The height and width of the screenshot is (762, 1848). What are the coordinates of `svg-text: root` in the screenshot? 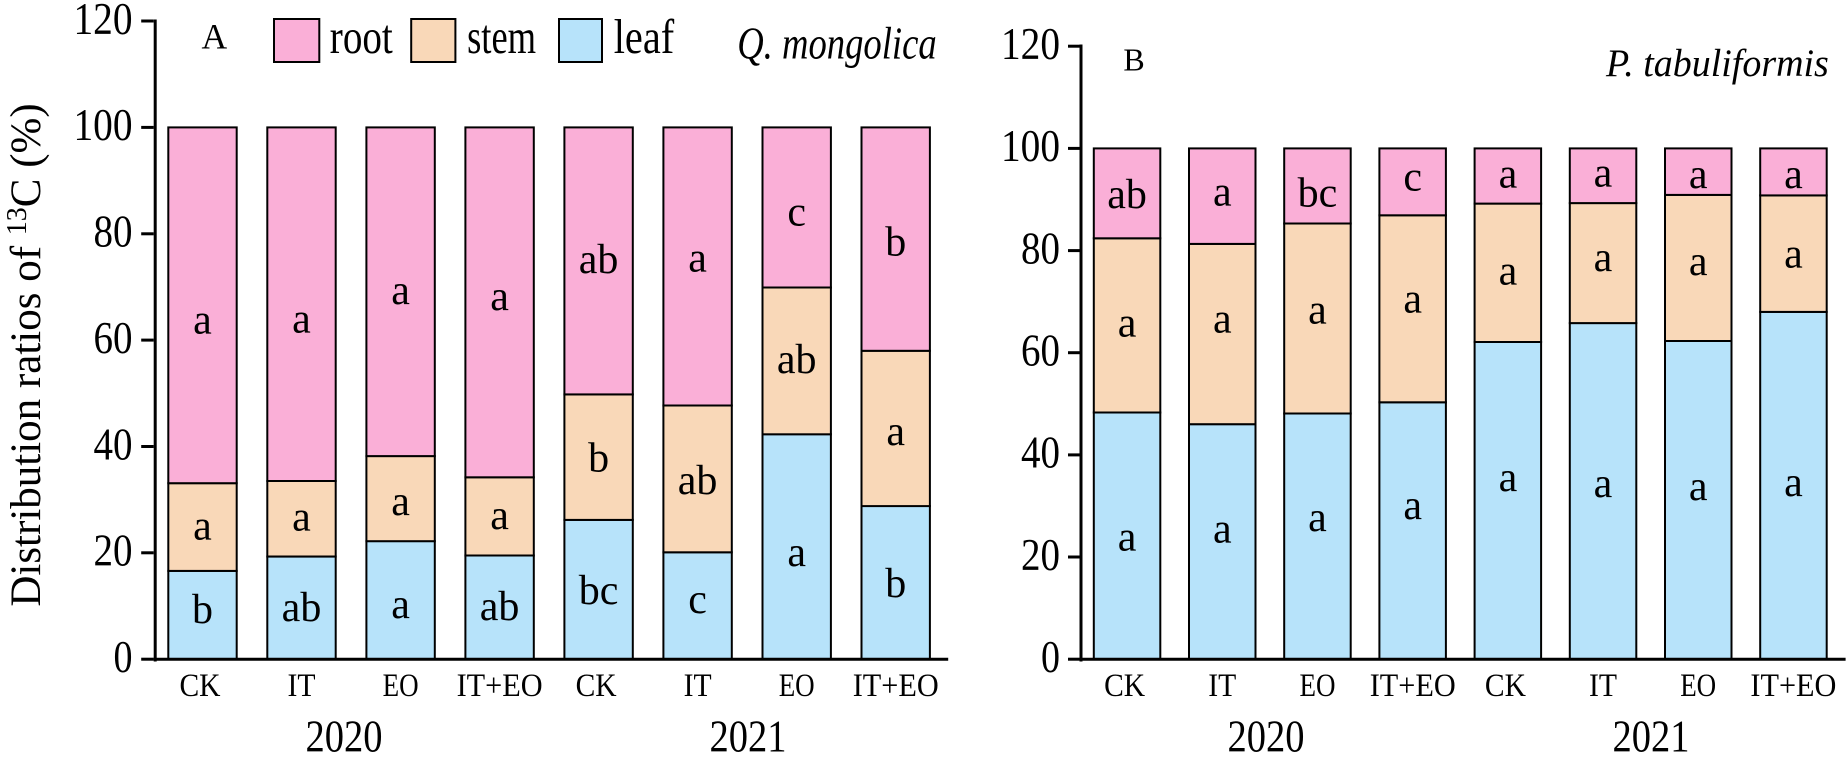 It's located at (361, 36).